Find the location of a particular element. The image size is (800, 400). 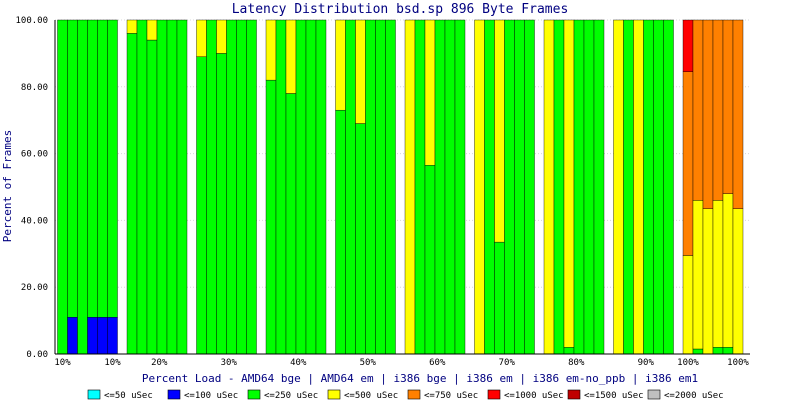

x-tick-label: 100% is located at coordinates (688, 363).